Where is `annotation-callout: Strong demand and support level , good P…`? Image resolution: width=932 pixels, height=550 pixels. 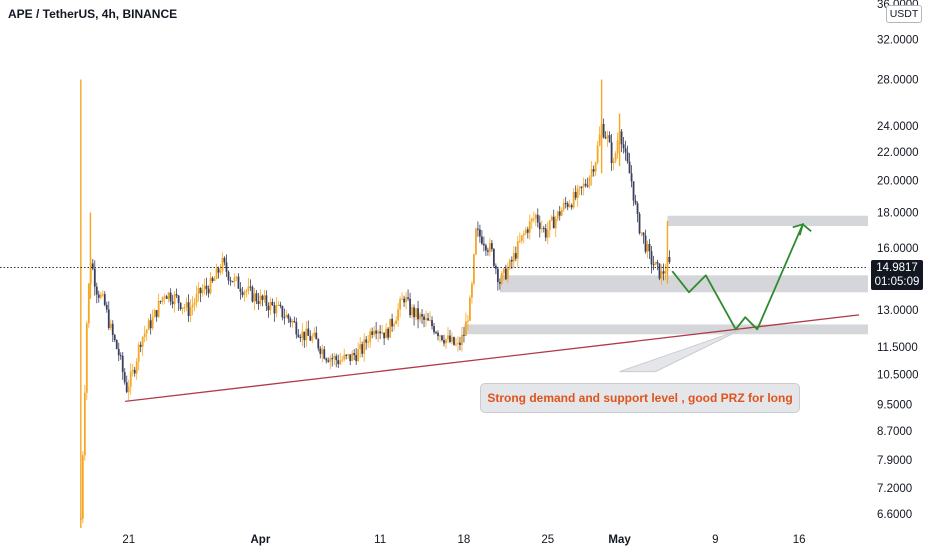
annotation-callout: Strong demand and support level , good P… is located at coordinates (640, 398).